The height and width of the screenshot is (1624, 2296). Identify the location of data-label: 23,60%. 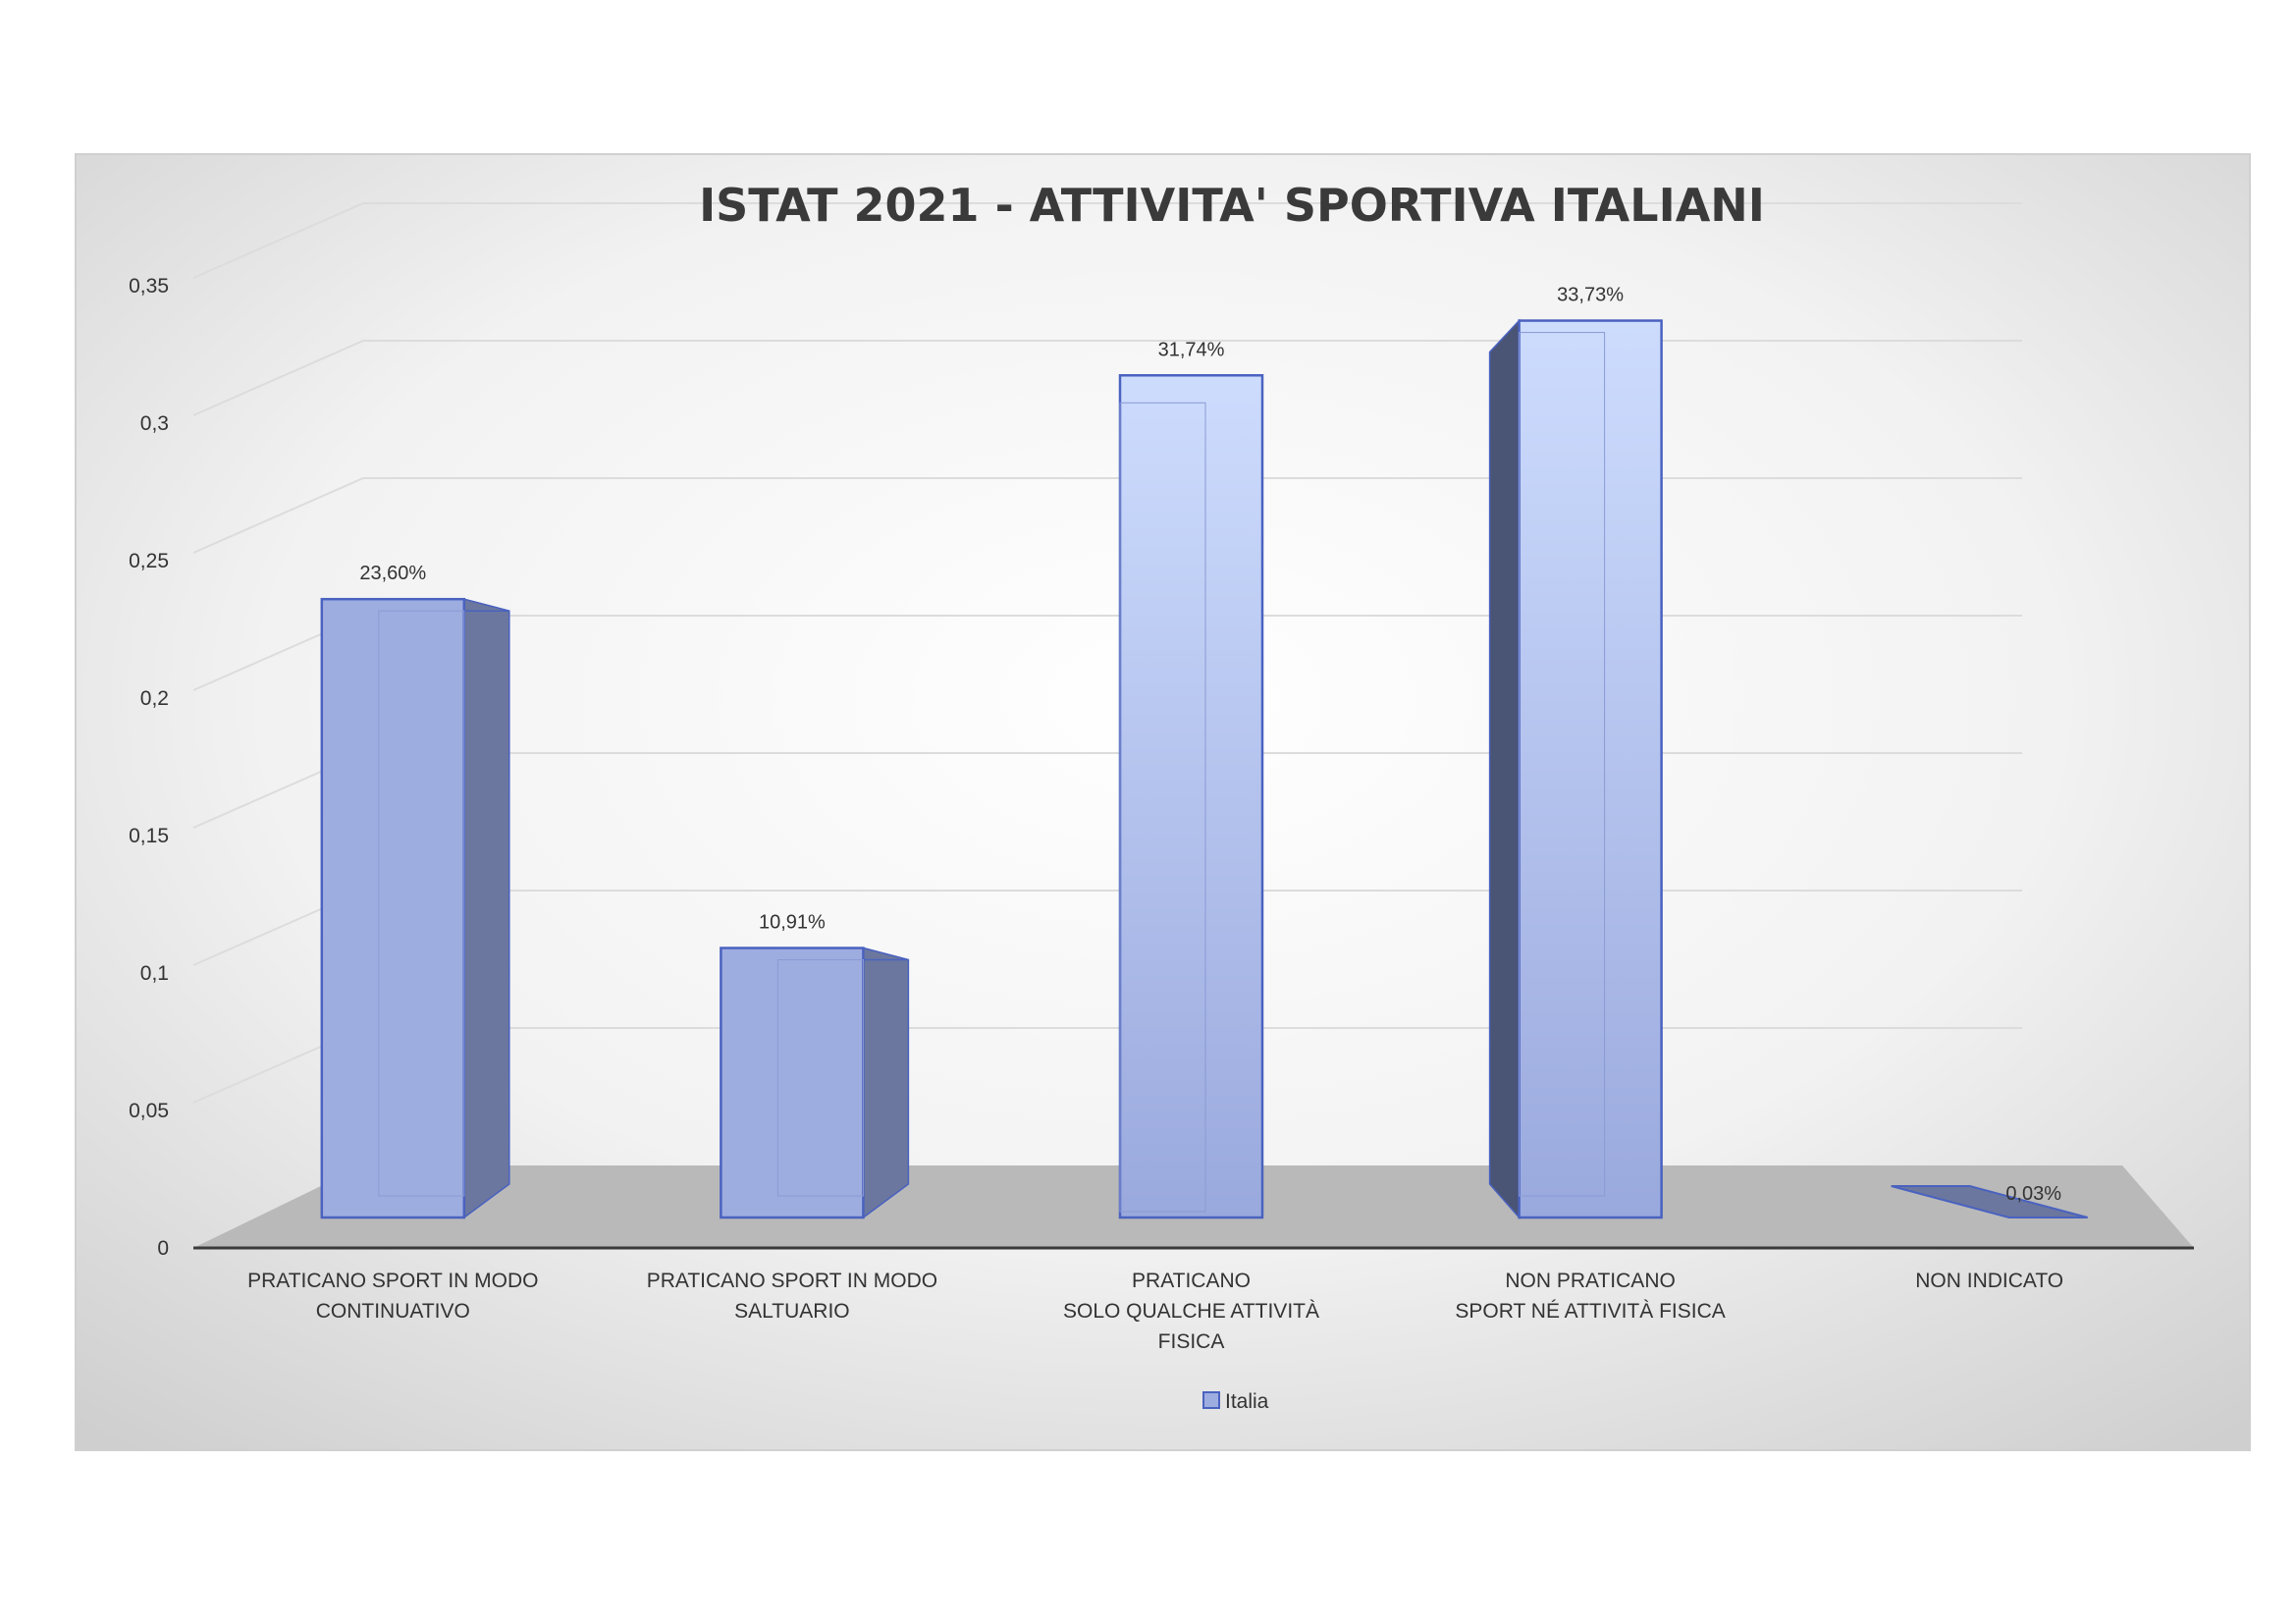
(392, 573).